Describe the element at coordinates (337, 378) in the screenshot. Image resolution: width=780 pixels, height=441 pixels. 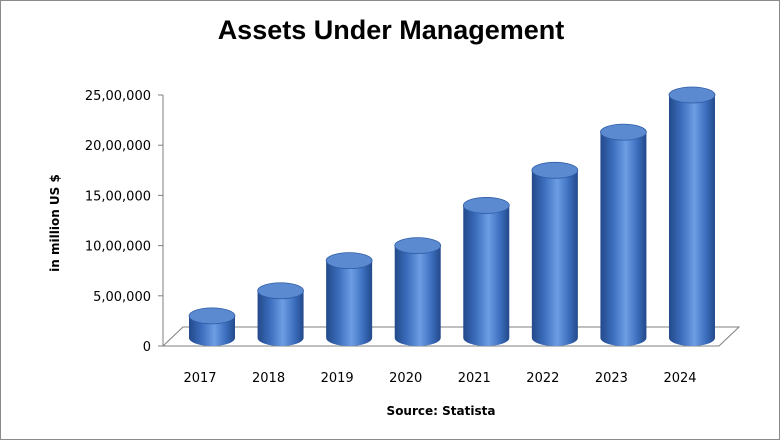
I see `x-tick-label: 2019` at that location.